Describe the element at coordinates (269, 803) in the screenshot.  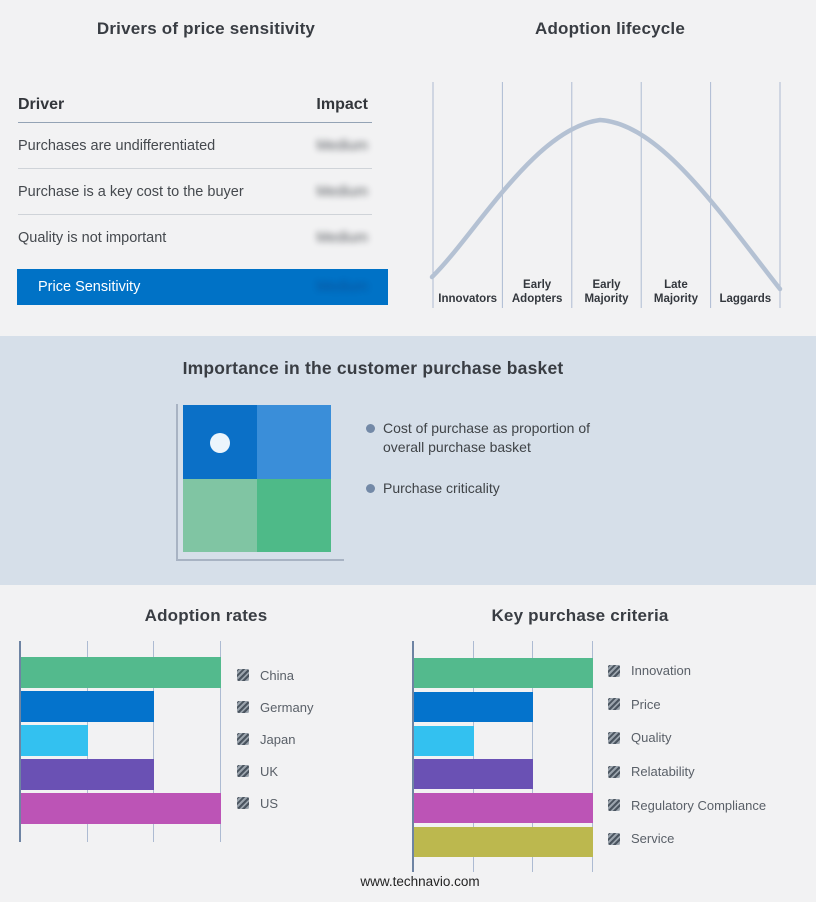
I see `legend-label: US` at that location.